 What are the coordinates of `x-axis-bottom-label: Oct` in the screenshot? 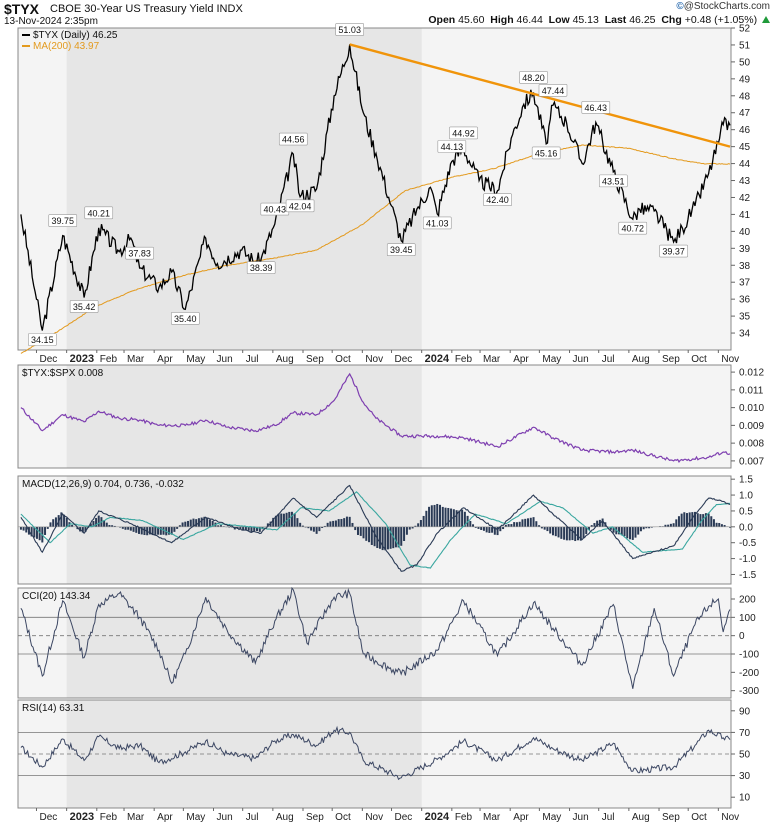 It's located at (343, 817).